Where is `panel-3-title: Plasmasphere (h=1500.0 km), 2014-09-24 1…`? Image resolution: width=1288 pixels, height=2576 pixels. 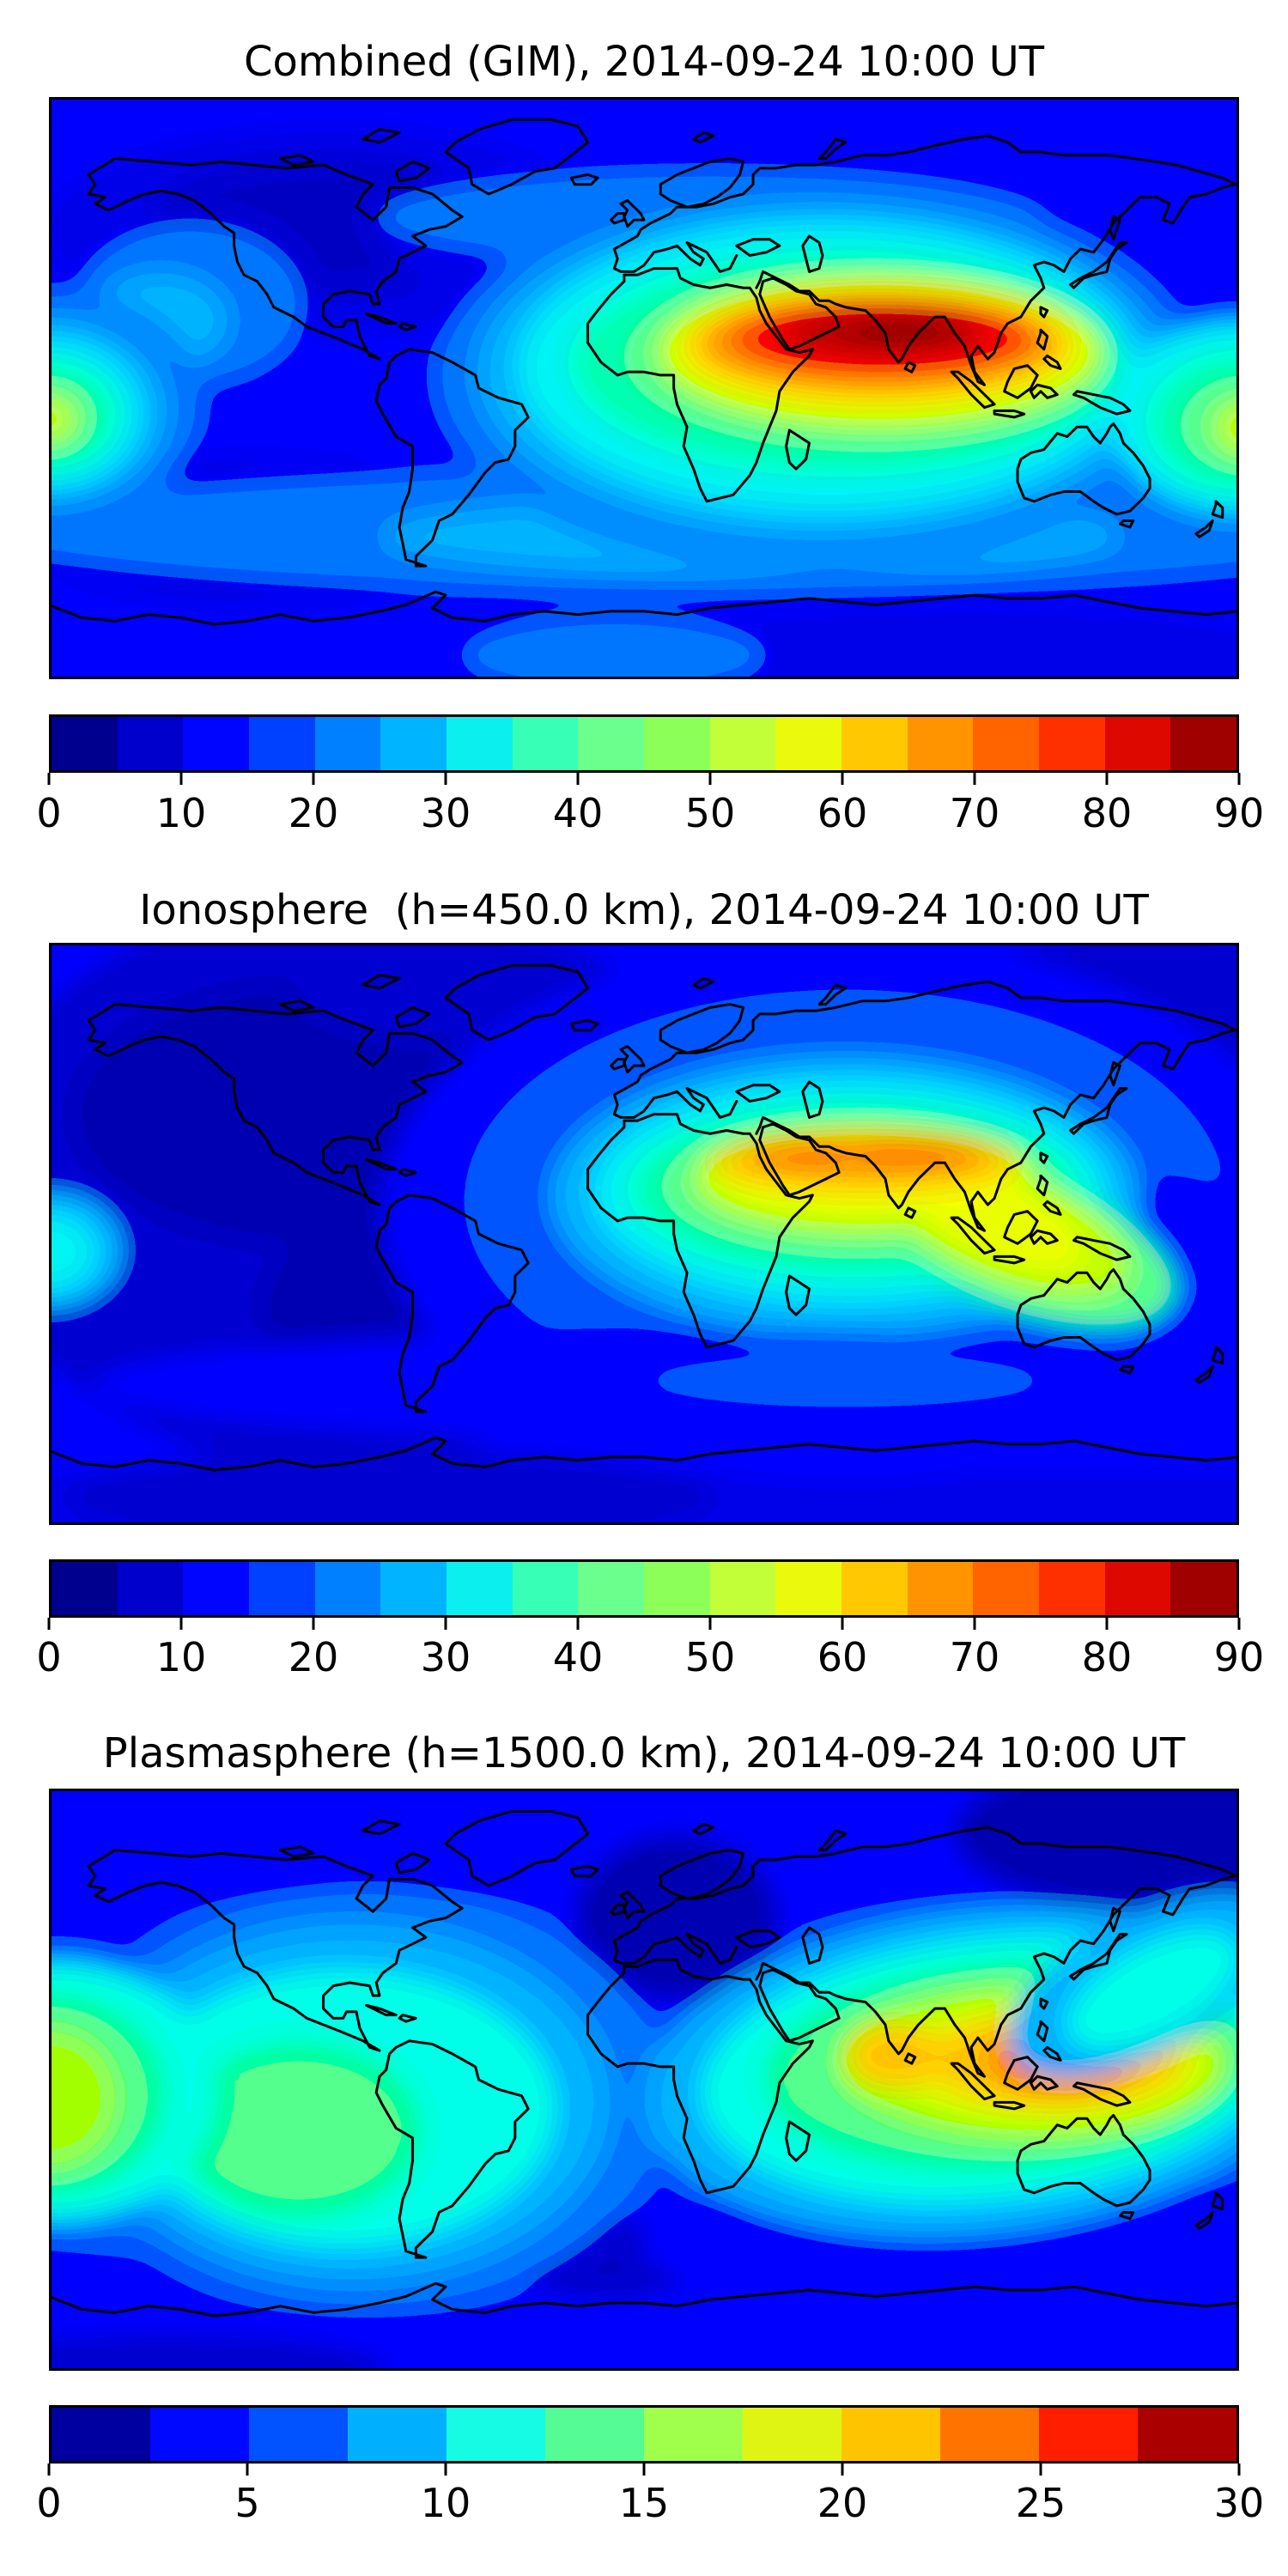 panel-3-title: Plasmasphere (h=1500.0 km), 2014-09-24 1… is located at coordinates (644, 1753).